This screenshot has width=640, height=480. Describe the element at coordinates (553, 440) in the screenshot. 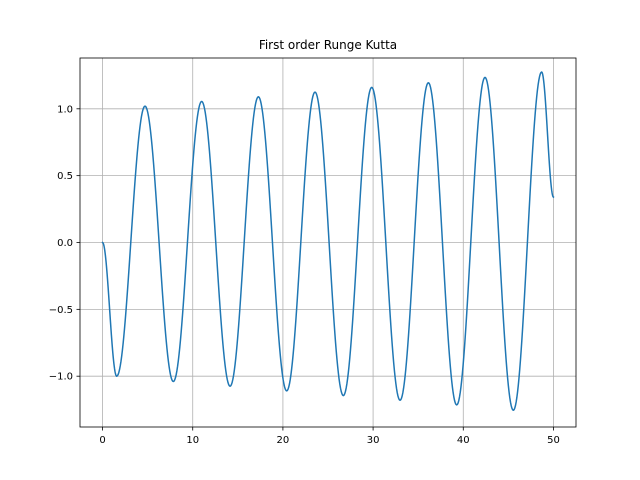

I see `x-tick-label: 50` at that location.